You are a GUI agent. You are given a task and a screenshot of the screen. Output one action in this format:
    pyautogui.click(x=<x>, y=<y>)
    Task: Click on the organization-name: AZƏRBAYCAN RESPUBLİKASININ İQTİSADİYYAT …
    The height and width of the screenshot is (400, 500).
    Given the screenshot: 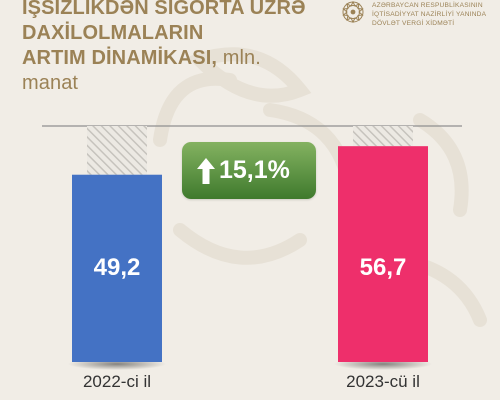 What is the action you would take?
    pyautogui.click(x=436, y=14)
    